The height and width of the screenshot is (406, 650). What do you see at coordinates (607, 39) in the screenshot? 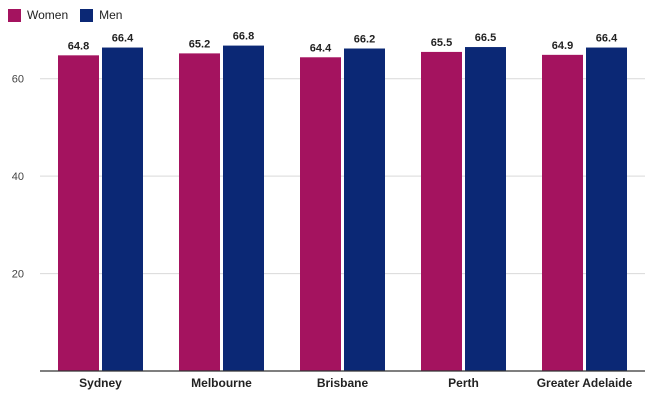
I see `data-label-men-greater-adelaide: 66.4` at bounding box center [607, 39].